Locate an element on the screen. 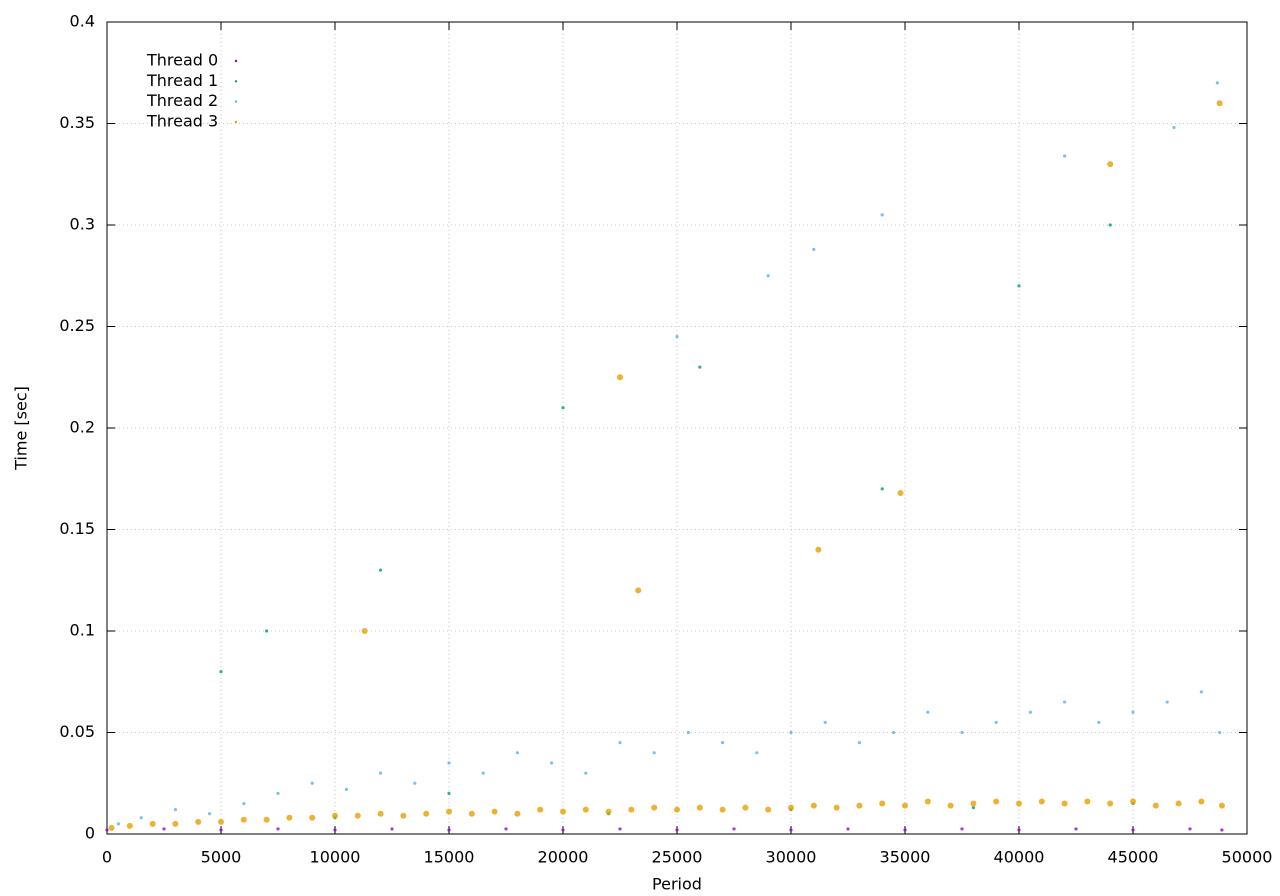 The height and width of the screenshot is (896, 1280). x-tick-label: 10000 is located at coordinates (335, 857).